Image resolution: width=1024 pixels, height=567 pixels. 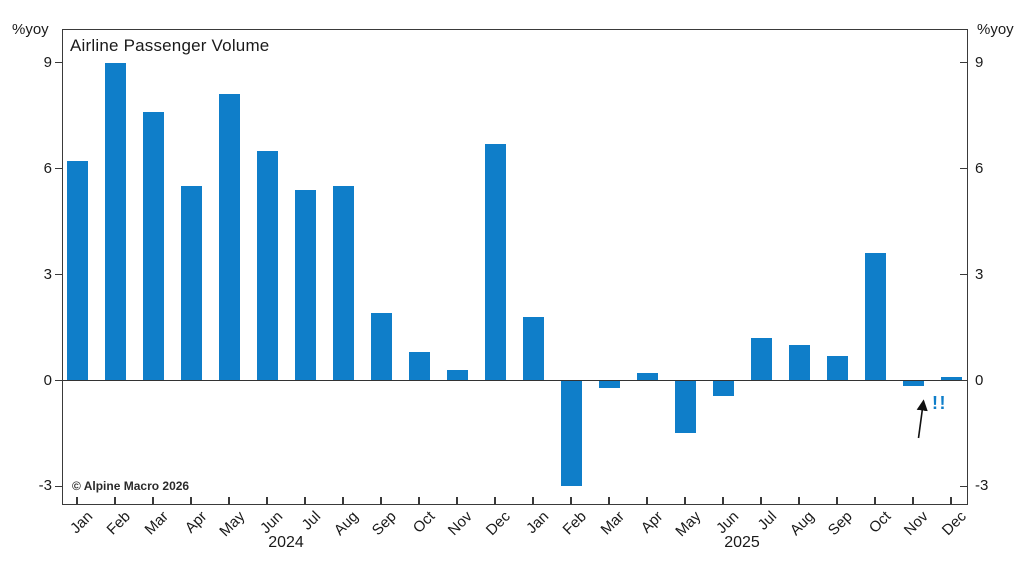 I want to click on bar-Jun-2024, so click(x=267, y=265).